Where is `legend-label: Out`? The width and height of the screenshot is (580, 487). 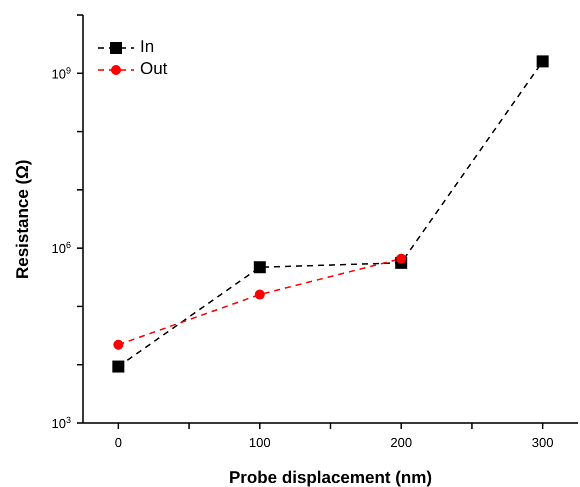 legend-label: Out is located at coordinates (154, 68).